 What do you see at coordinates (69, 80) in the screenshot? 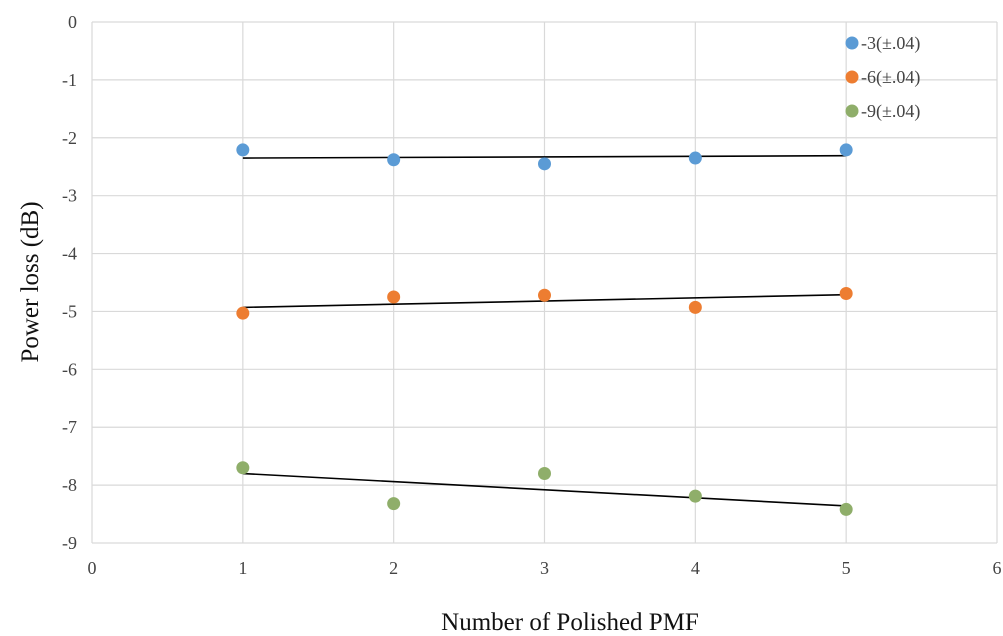
I see `y-tick-label: -1` at bounding box center [69, 80].